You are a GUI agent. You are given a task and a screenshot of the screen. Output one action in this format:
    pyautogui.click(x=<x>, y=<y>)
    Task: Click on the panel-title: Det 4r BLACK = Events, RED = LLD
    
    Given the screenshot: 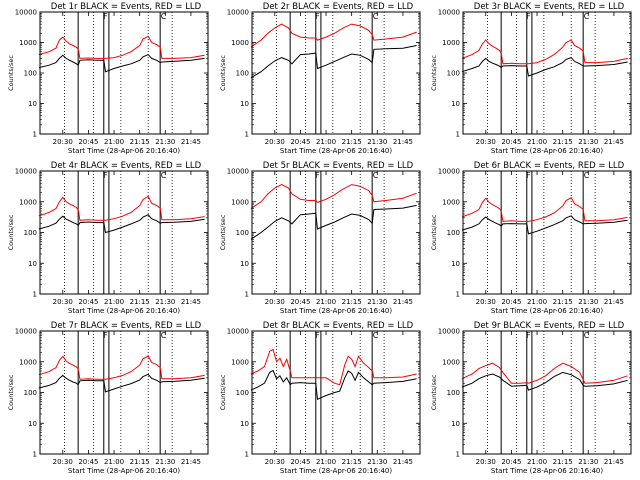 What is the action you would take?
    pyautogui.click(x=126, y=166)
    